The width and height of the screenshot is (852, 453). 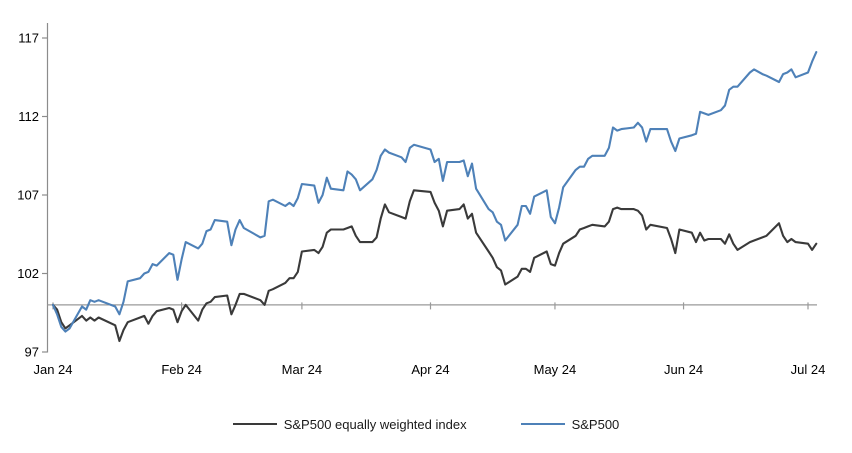 What do you see at coordinates (302, 369) in the screenshot?
I see `x-tick-label: Mar 24` at bounding box center [302, 369].